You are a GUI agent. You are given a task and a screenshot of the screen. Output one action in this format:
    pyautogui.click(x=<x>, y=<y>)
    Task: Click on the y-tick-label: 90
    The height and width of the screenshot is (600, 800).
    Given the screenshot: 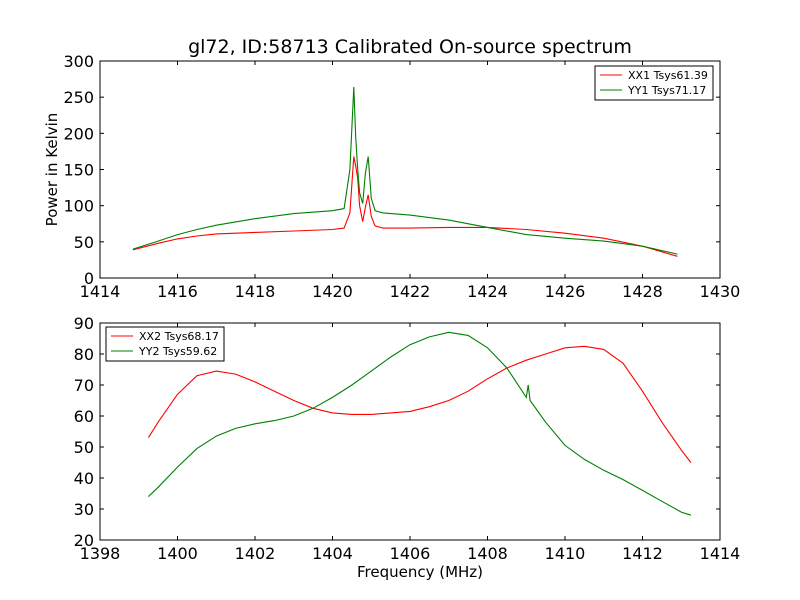 What is the action you would take?
    pyautogui.click(x=84, y=323)
    